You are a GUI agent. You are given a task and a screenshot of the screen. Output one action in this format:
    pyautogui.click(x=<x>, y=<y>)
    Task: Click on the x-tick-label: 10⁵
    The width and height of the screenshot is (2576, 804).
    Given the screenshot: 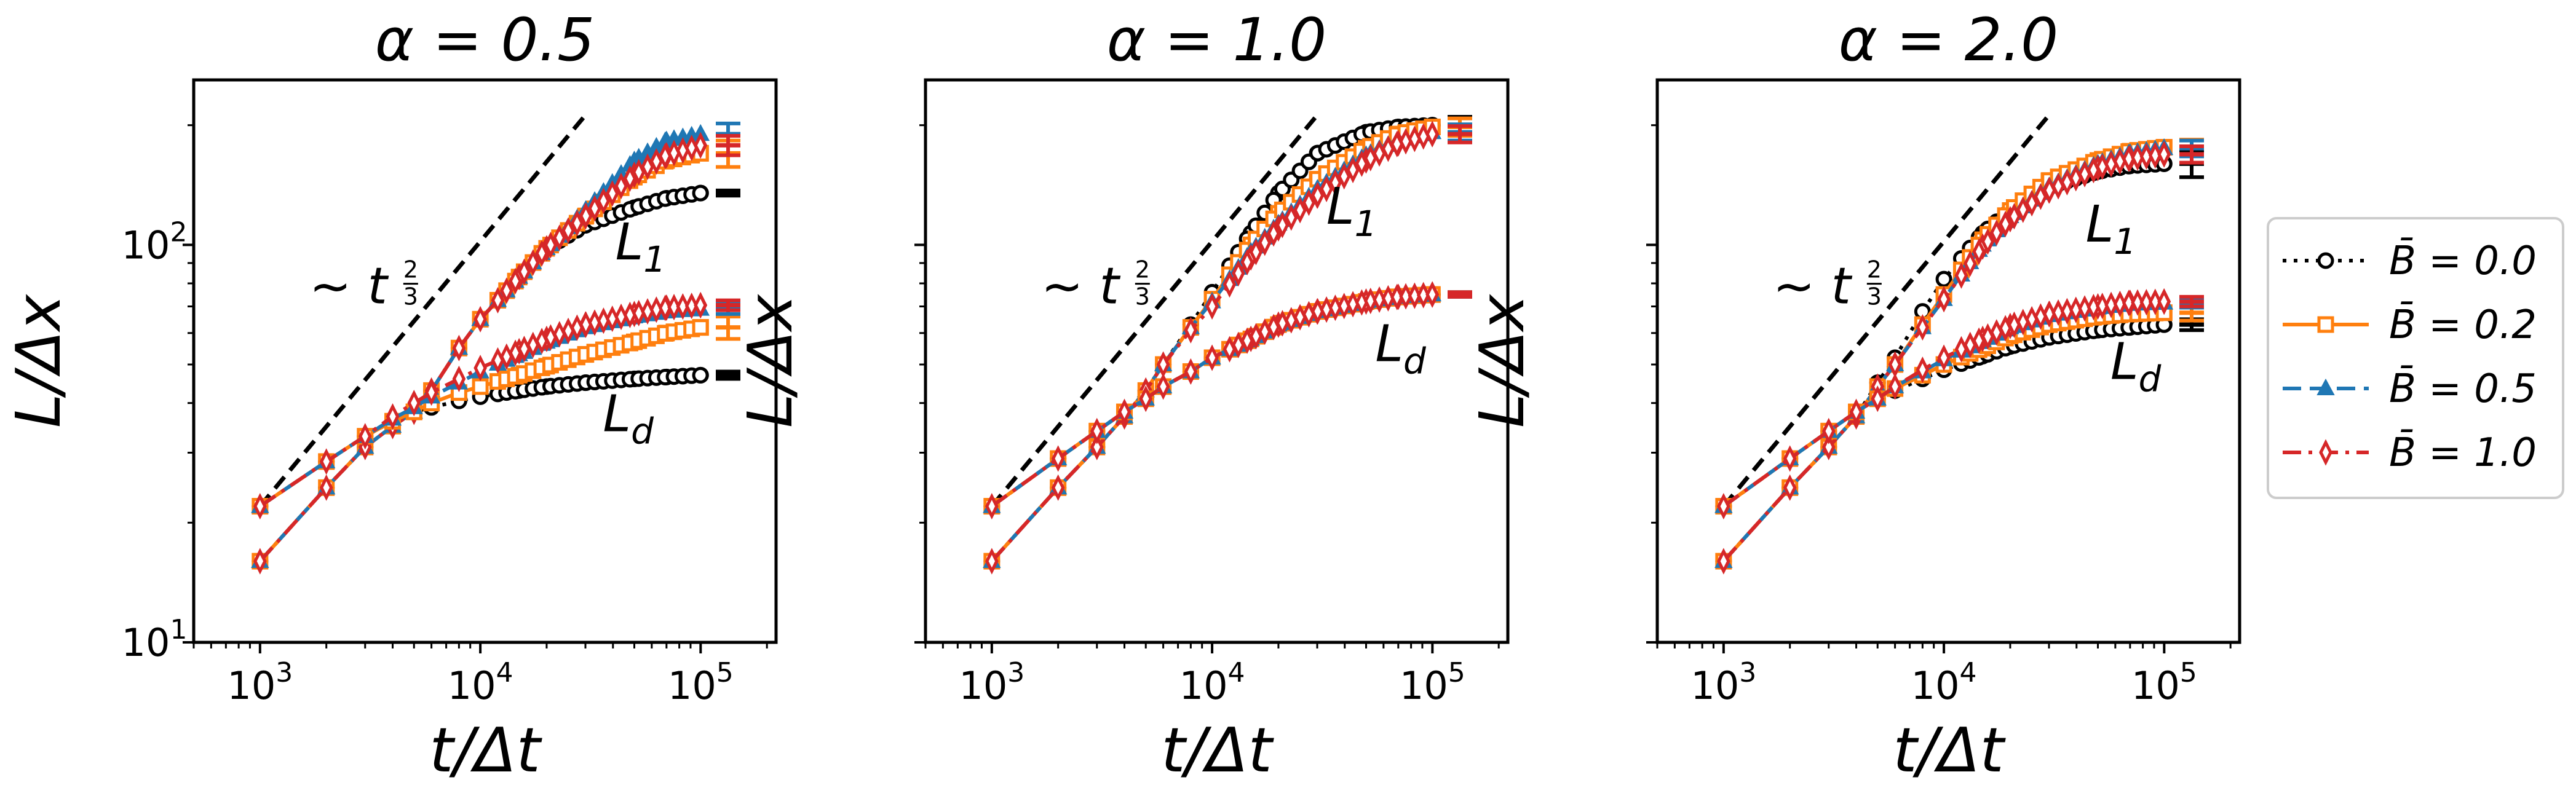 What is the action you would take?
    pyautogui.click(x=1432, y=682)
    